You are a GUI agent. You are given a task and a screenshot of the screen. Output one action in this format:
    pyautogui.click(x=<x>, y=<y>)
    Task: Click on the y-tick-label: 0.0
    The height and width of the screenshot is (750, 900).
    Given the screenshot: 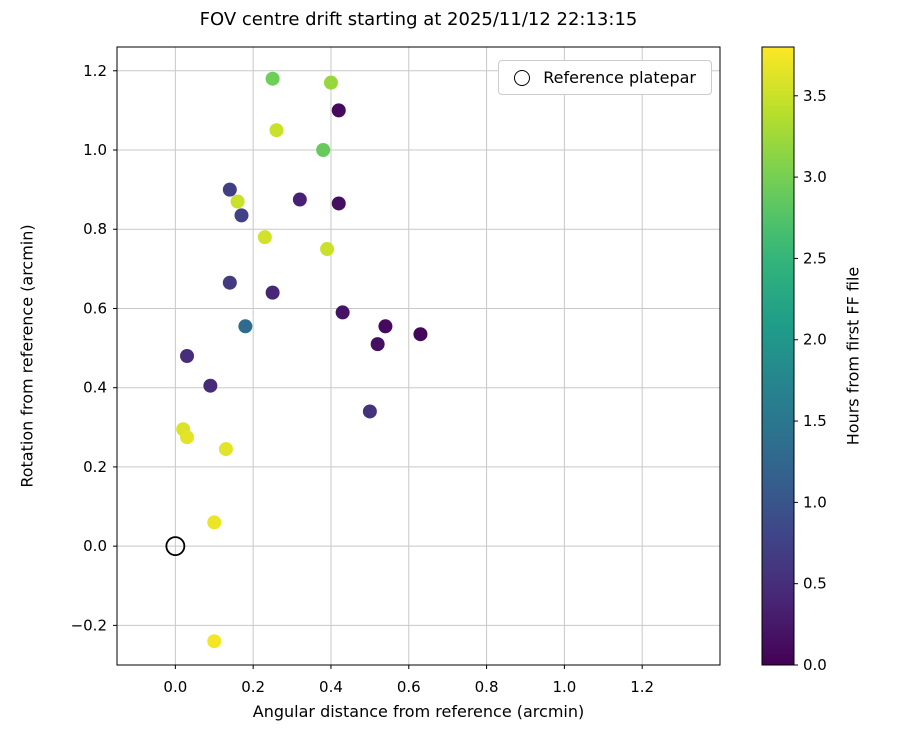 What is the action you would take?
    pyautogui.click(x=95, y=546)
    